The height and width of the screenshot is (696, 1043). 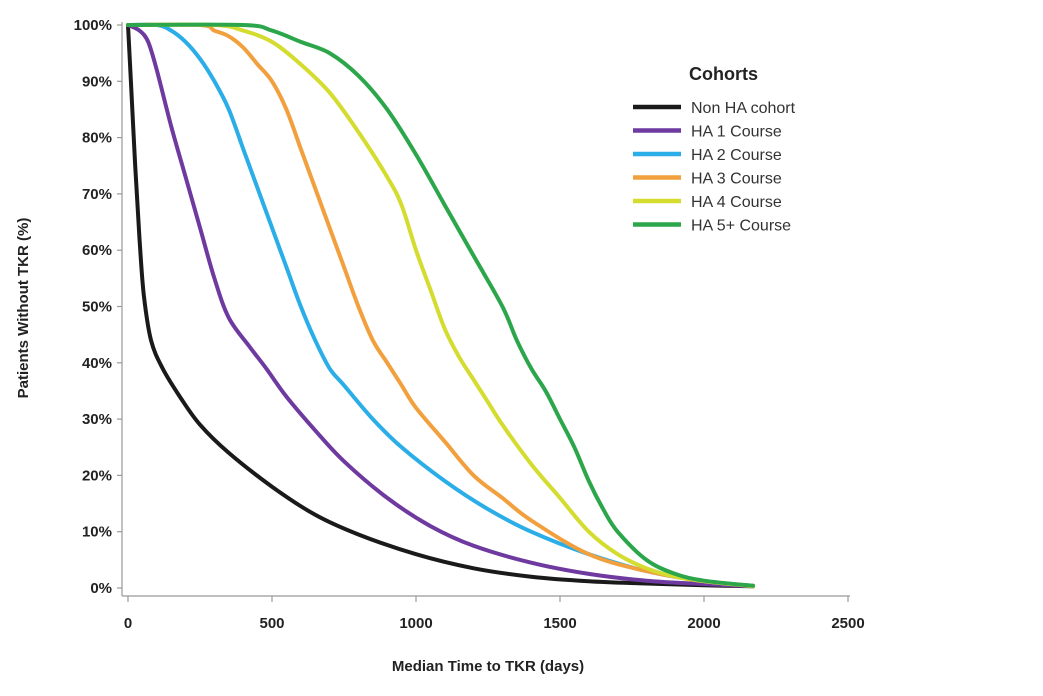 What do you see at coordinates (847, 623) in the screenshot?
I see `x-tick-label: 2500` at bounding box center [847, 623].